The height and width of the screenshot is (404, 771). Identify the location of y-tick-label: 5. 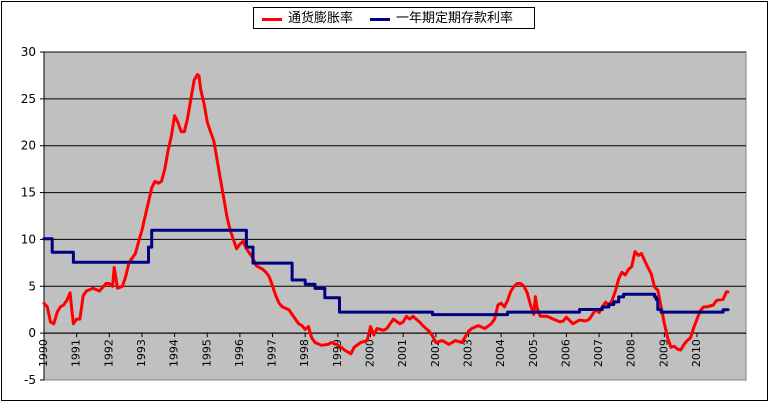
(32, 286).